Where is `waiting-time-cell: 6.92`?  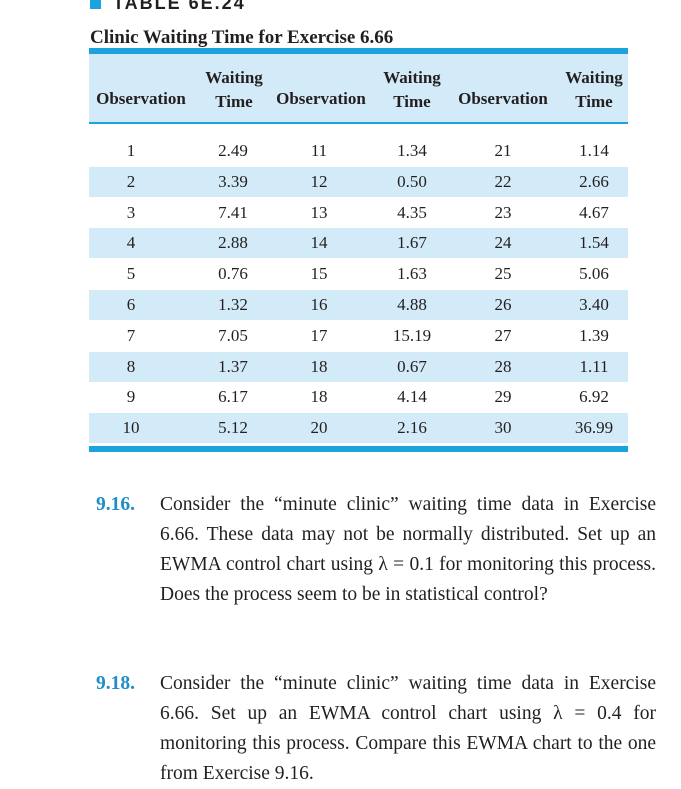
waiting-time-cell: 6.92 is located at coordinates (594, 397).